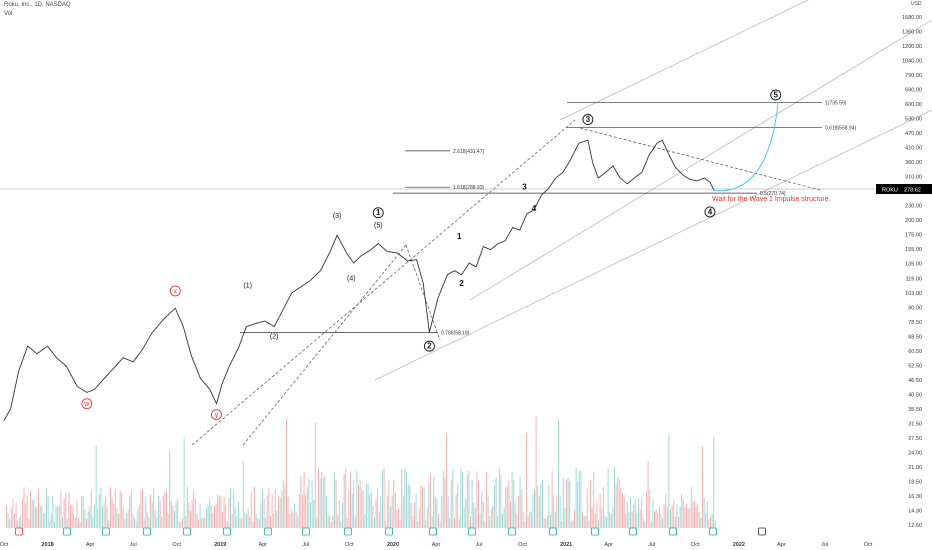 This screenshot has width=932, height=550. What do you see at coordinates (608, 545) in the screenshot?
I see `time-tick-label: Apr` at bounding box center [608, 545].